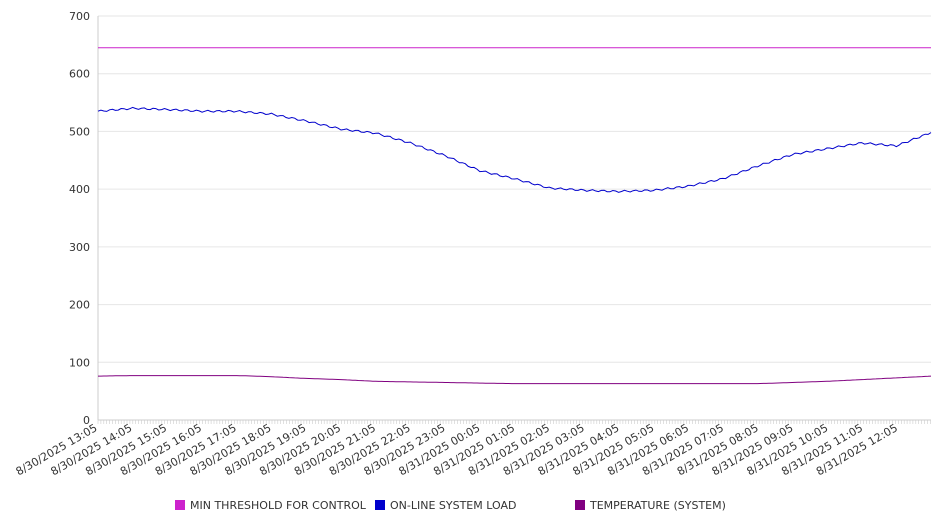  I want to click on y-tick-label: 100, so click(79, 362).